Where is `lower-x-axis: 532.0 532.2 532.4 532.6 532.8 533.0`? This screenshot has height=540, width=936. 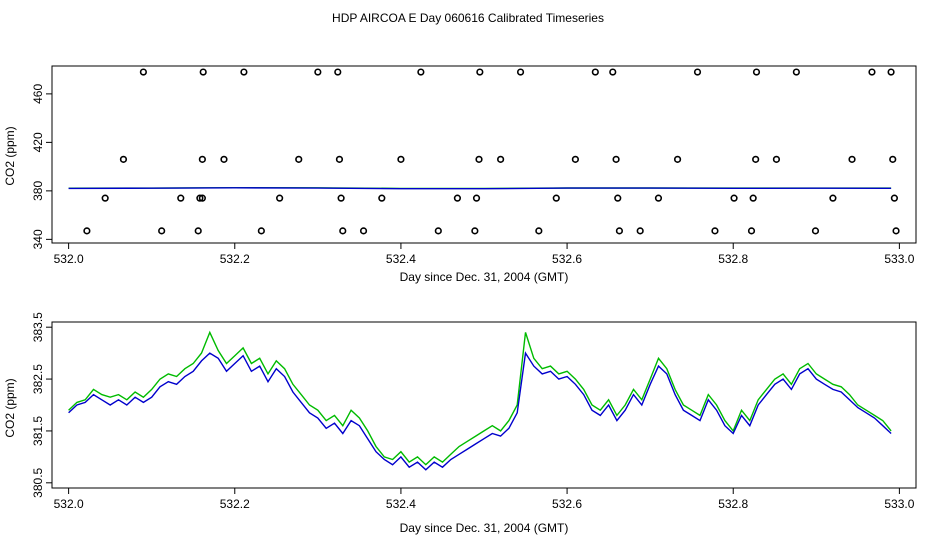 lower-x-axis: 532.0 532.2 532.4 532.6 532.8 533.0 is located at coordinates (484, 499).